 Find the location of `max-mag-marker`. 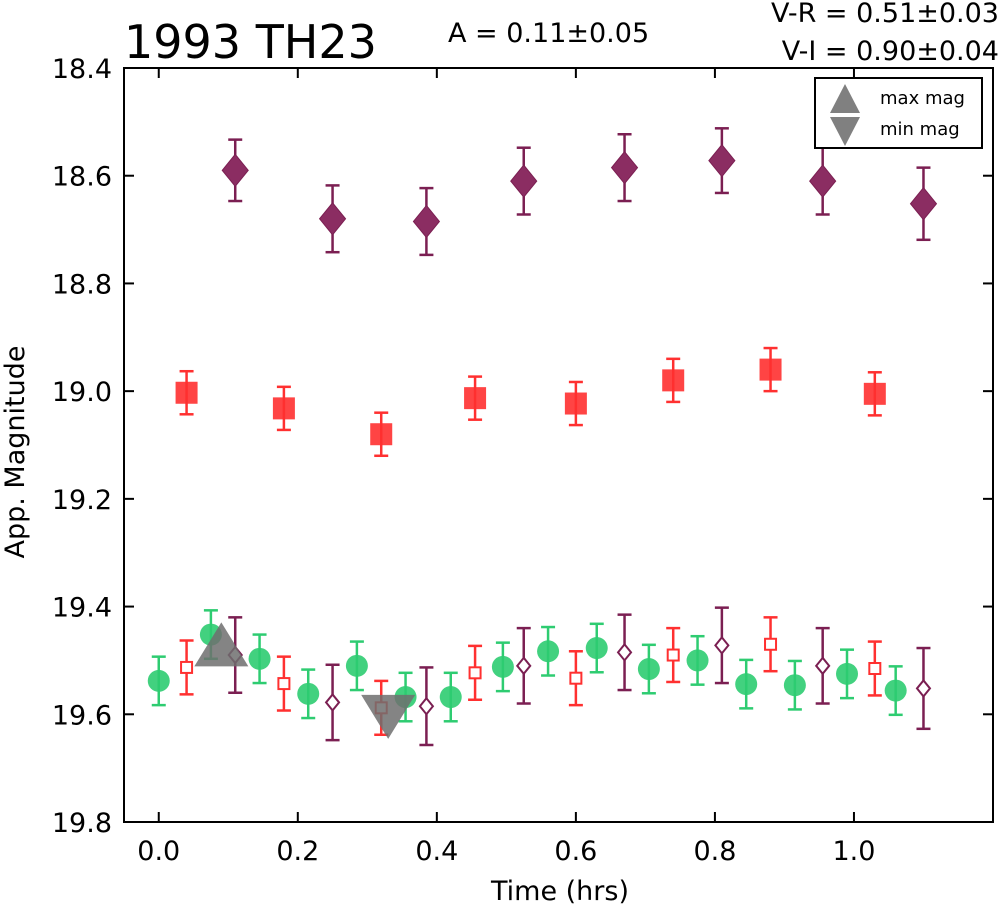

max-mag-marker is located at coordinates (221, 644).